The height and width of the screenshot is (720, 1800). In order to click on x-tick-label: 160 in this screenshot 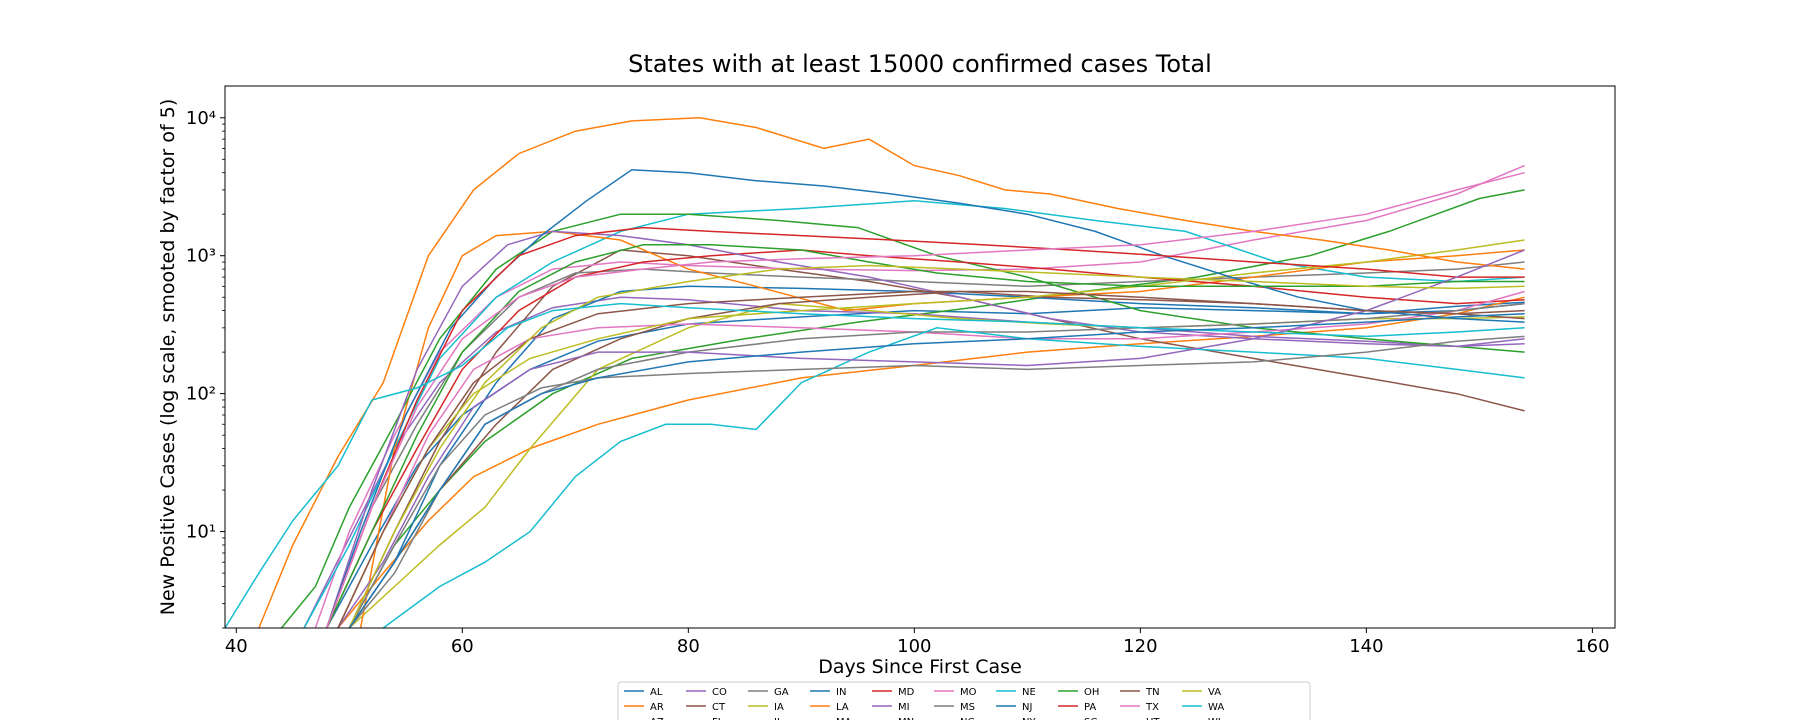, I will do `click(1592, 646)`.